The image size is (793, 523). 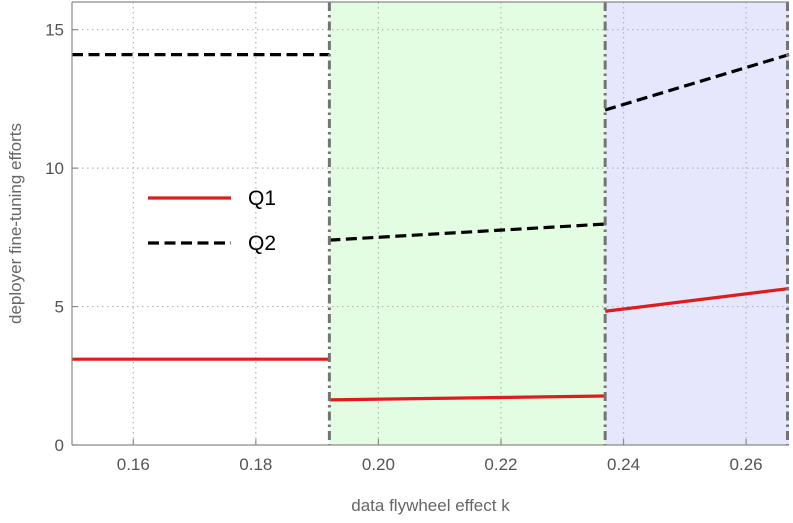 I want to click on x-tick-label: 0.16, so click(x=133, y=464).